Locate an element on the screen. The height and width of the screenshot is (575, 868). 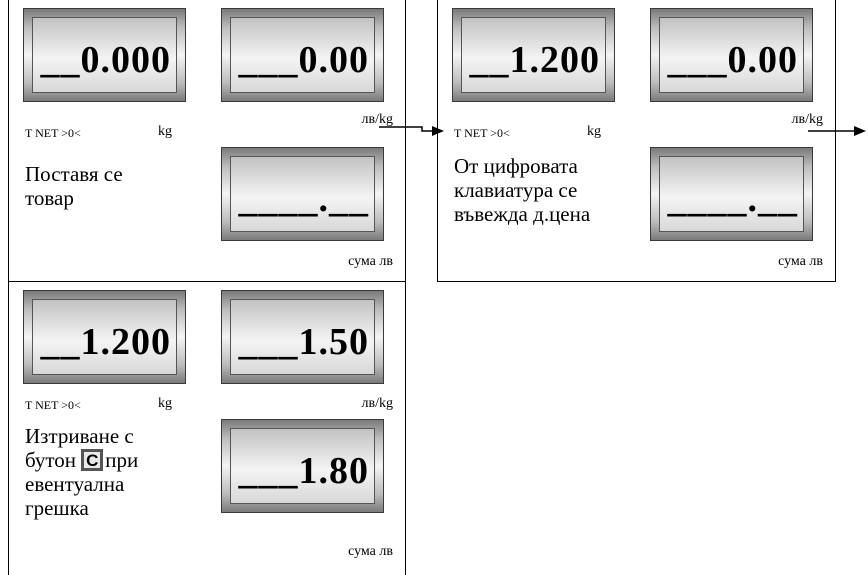
arrow-panel1-to-panel2 is located at coordinates (406, 129).